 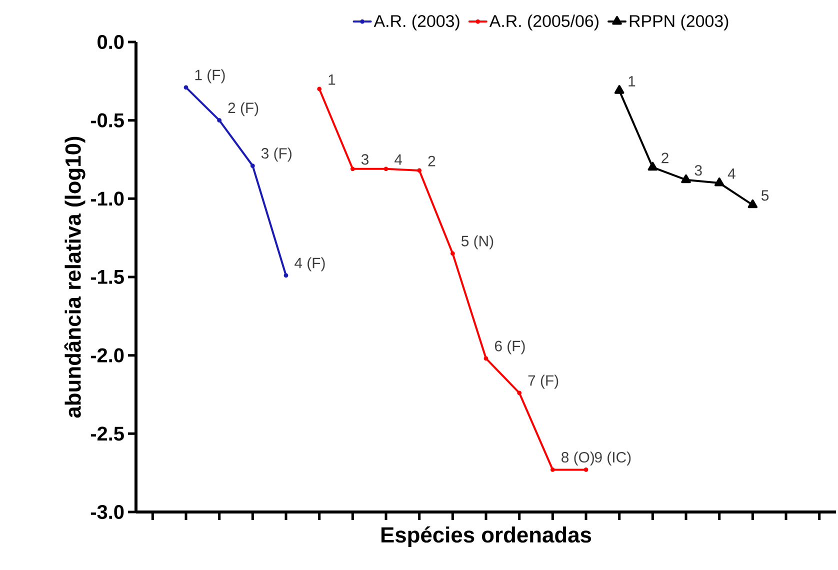 I want to click on y-tick-label: -0.5, so click(x=107, y=120).